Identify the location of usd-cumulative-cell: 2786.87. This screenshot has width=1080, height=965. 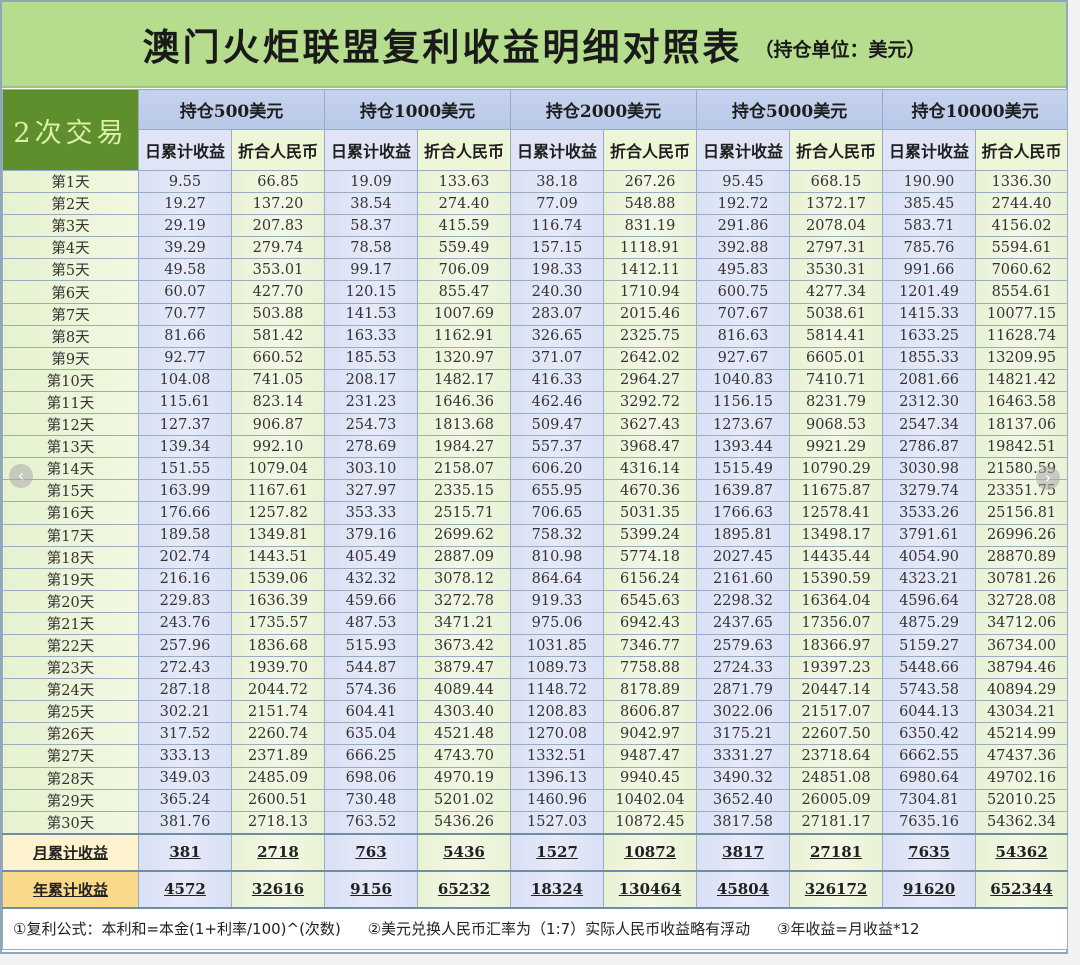
(929, 447).